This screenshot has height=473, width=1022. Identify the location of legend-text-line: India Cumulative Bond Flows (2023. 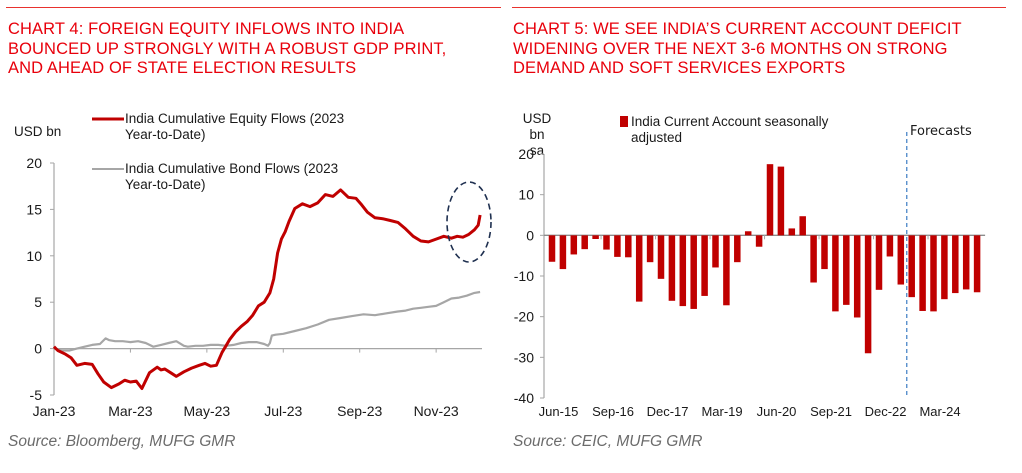
(232, 168).